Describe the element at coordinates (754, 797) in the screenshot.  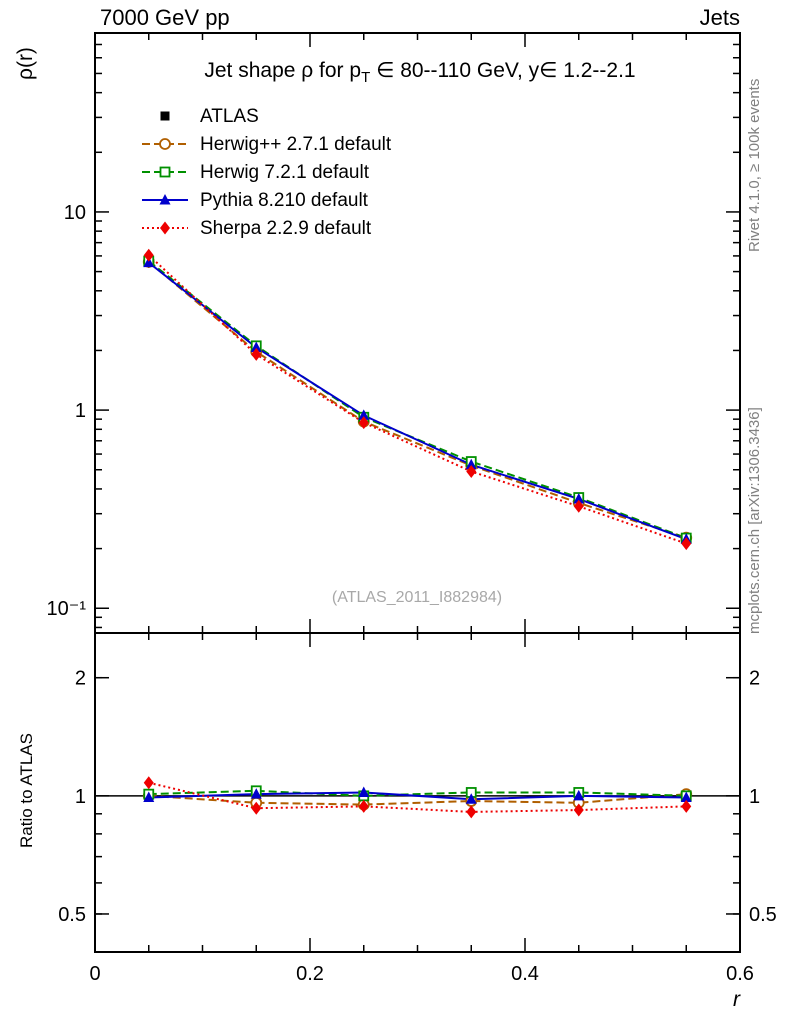
I see `ratio-y-tick-label-right: 1` at that location.